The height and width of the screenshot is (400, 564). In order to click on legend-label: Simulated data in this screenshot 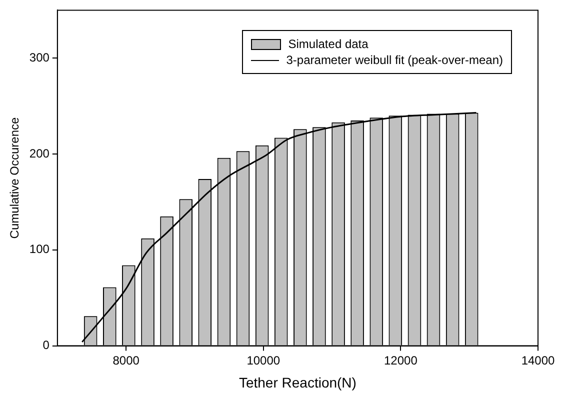, I will do `click(328, 44)`.